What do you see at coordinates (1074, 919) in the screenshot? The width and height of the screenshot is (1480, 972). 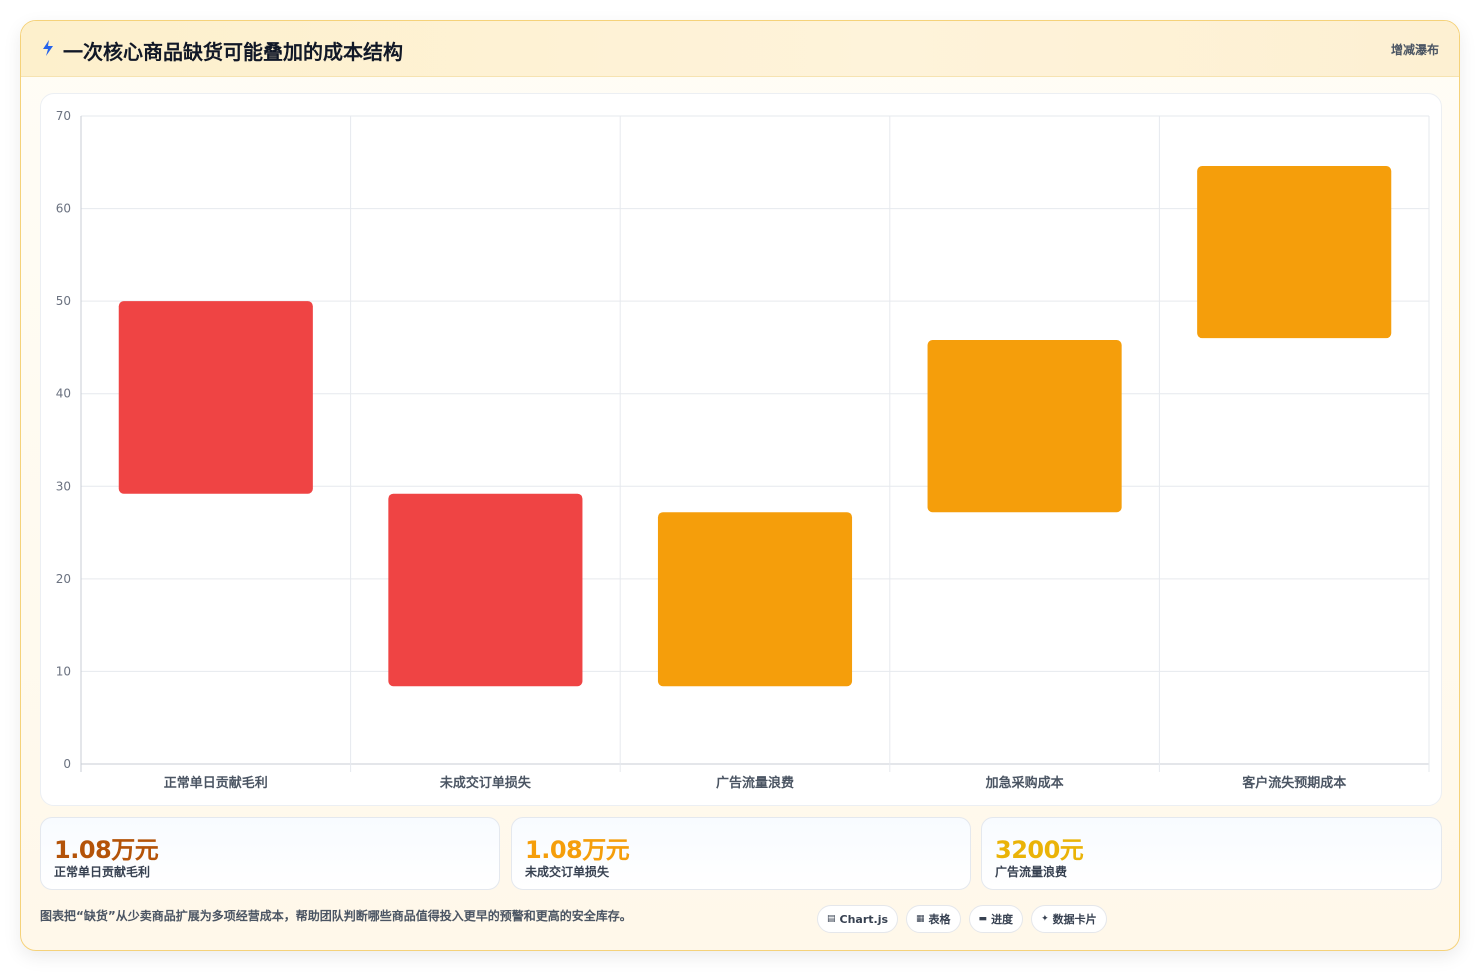 I see `chip-label: 数据卡片` at bounding box center [1074, 919].